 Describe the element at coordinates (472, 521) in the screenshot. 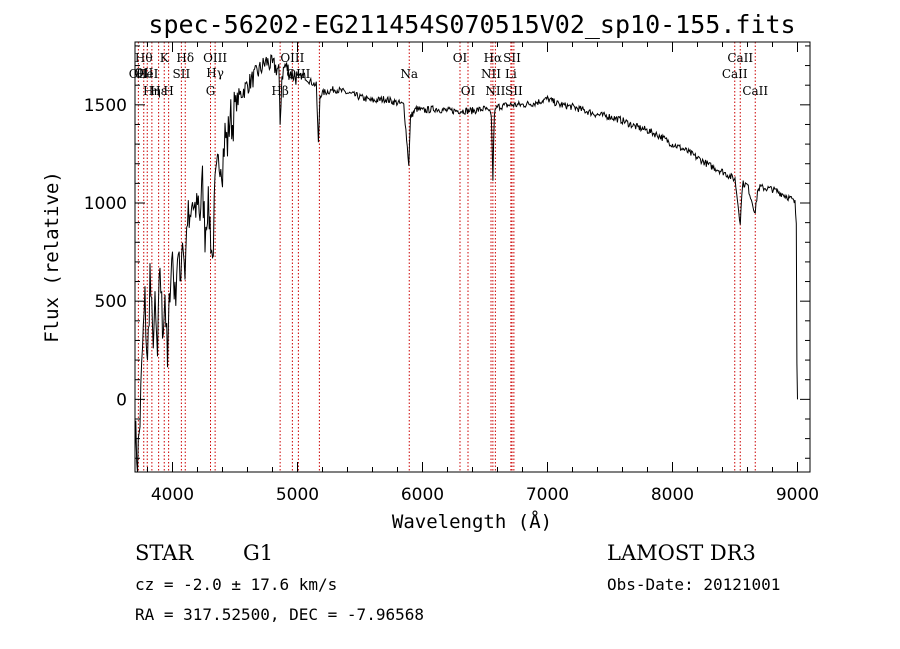

I see `x-axis-label: Wavelength (Å)` at that location.